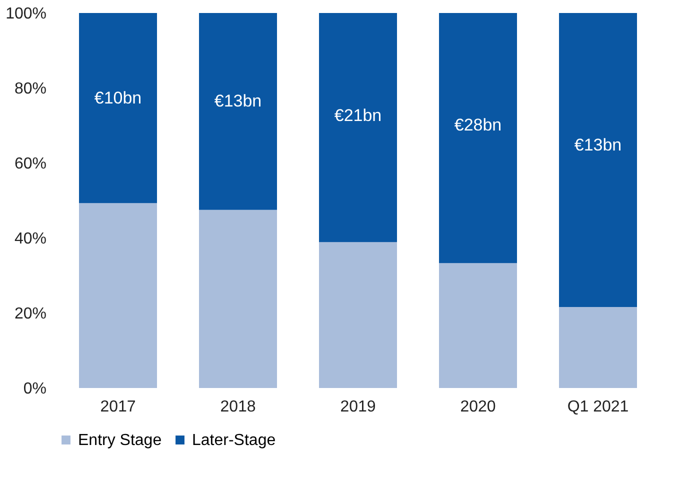  I want to click on x-tick-label: 2018, so click(238, 407).